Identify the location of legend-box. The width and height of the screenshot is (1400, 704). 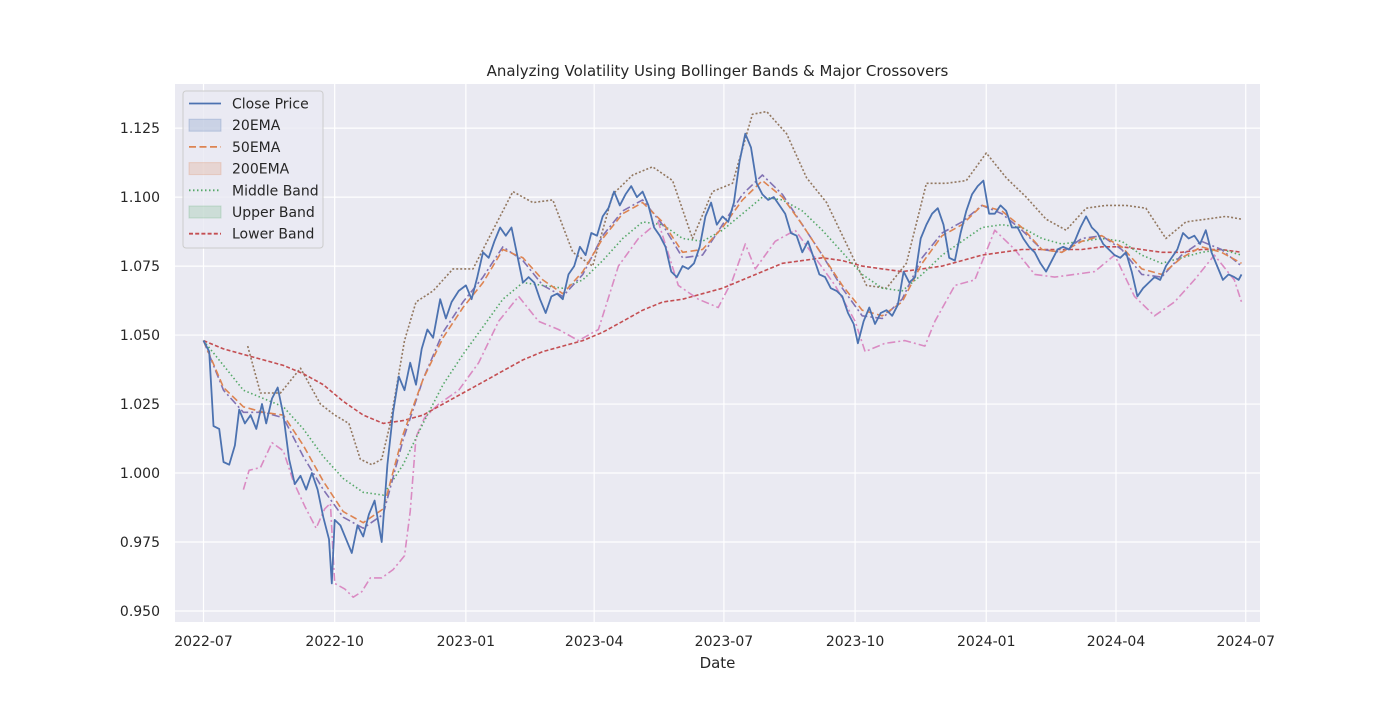
(253, 169).